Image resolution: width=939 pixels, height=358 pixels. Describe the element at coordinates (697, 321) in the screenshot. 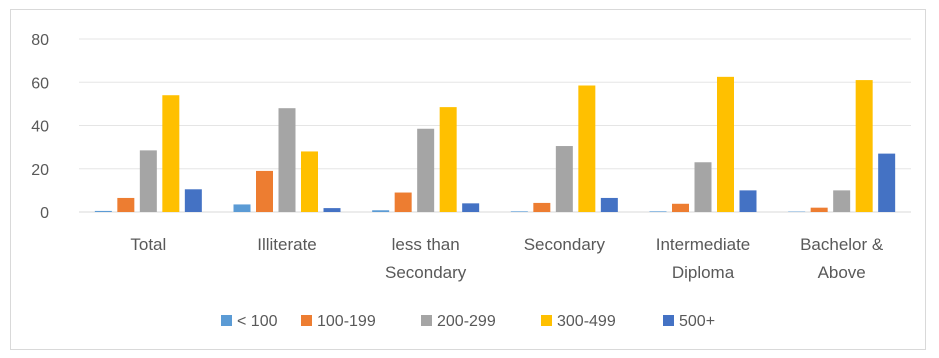

I see `legend-label: 500+` at that location.